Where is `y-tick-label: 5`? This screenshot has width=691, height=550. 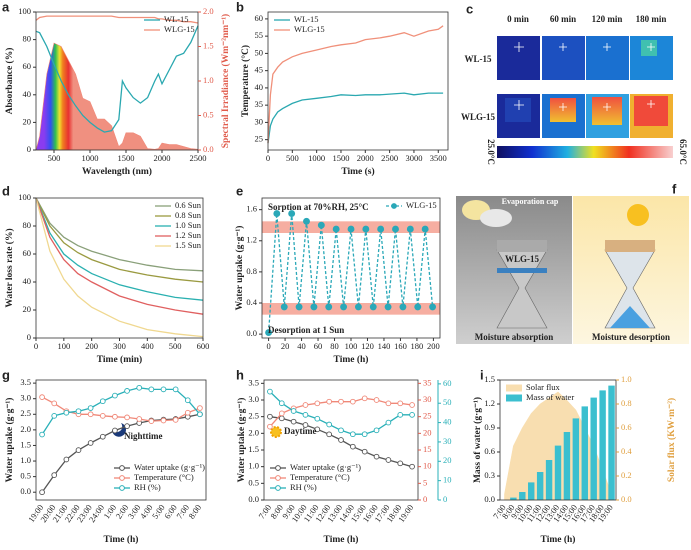
y-tick-label: 5 is located at coordinates (425, 482).